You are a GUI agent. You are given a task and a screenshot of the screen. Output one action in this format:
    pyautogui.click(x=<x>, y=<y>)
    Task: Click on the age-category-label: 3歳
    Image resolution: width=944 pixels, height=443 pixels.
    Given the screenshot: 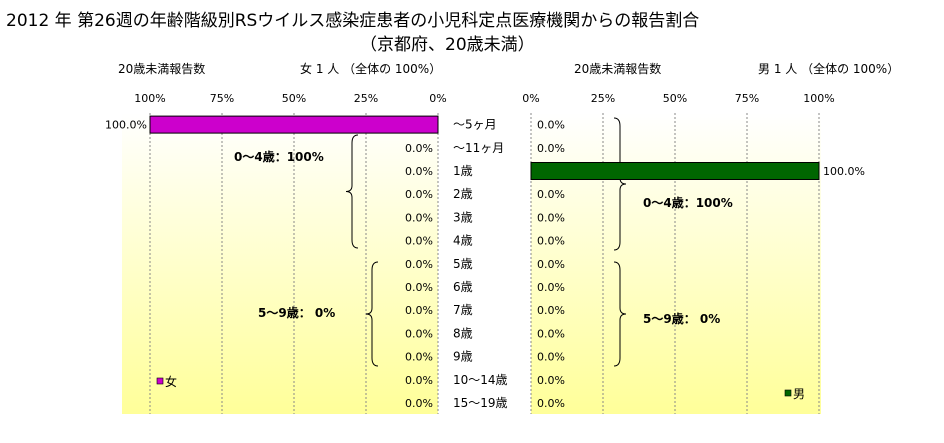 What is the action you would take?
    pyautogui.click(x=463, y=217)
    